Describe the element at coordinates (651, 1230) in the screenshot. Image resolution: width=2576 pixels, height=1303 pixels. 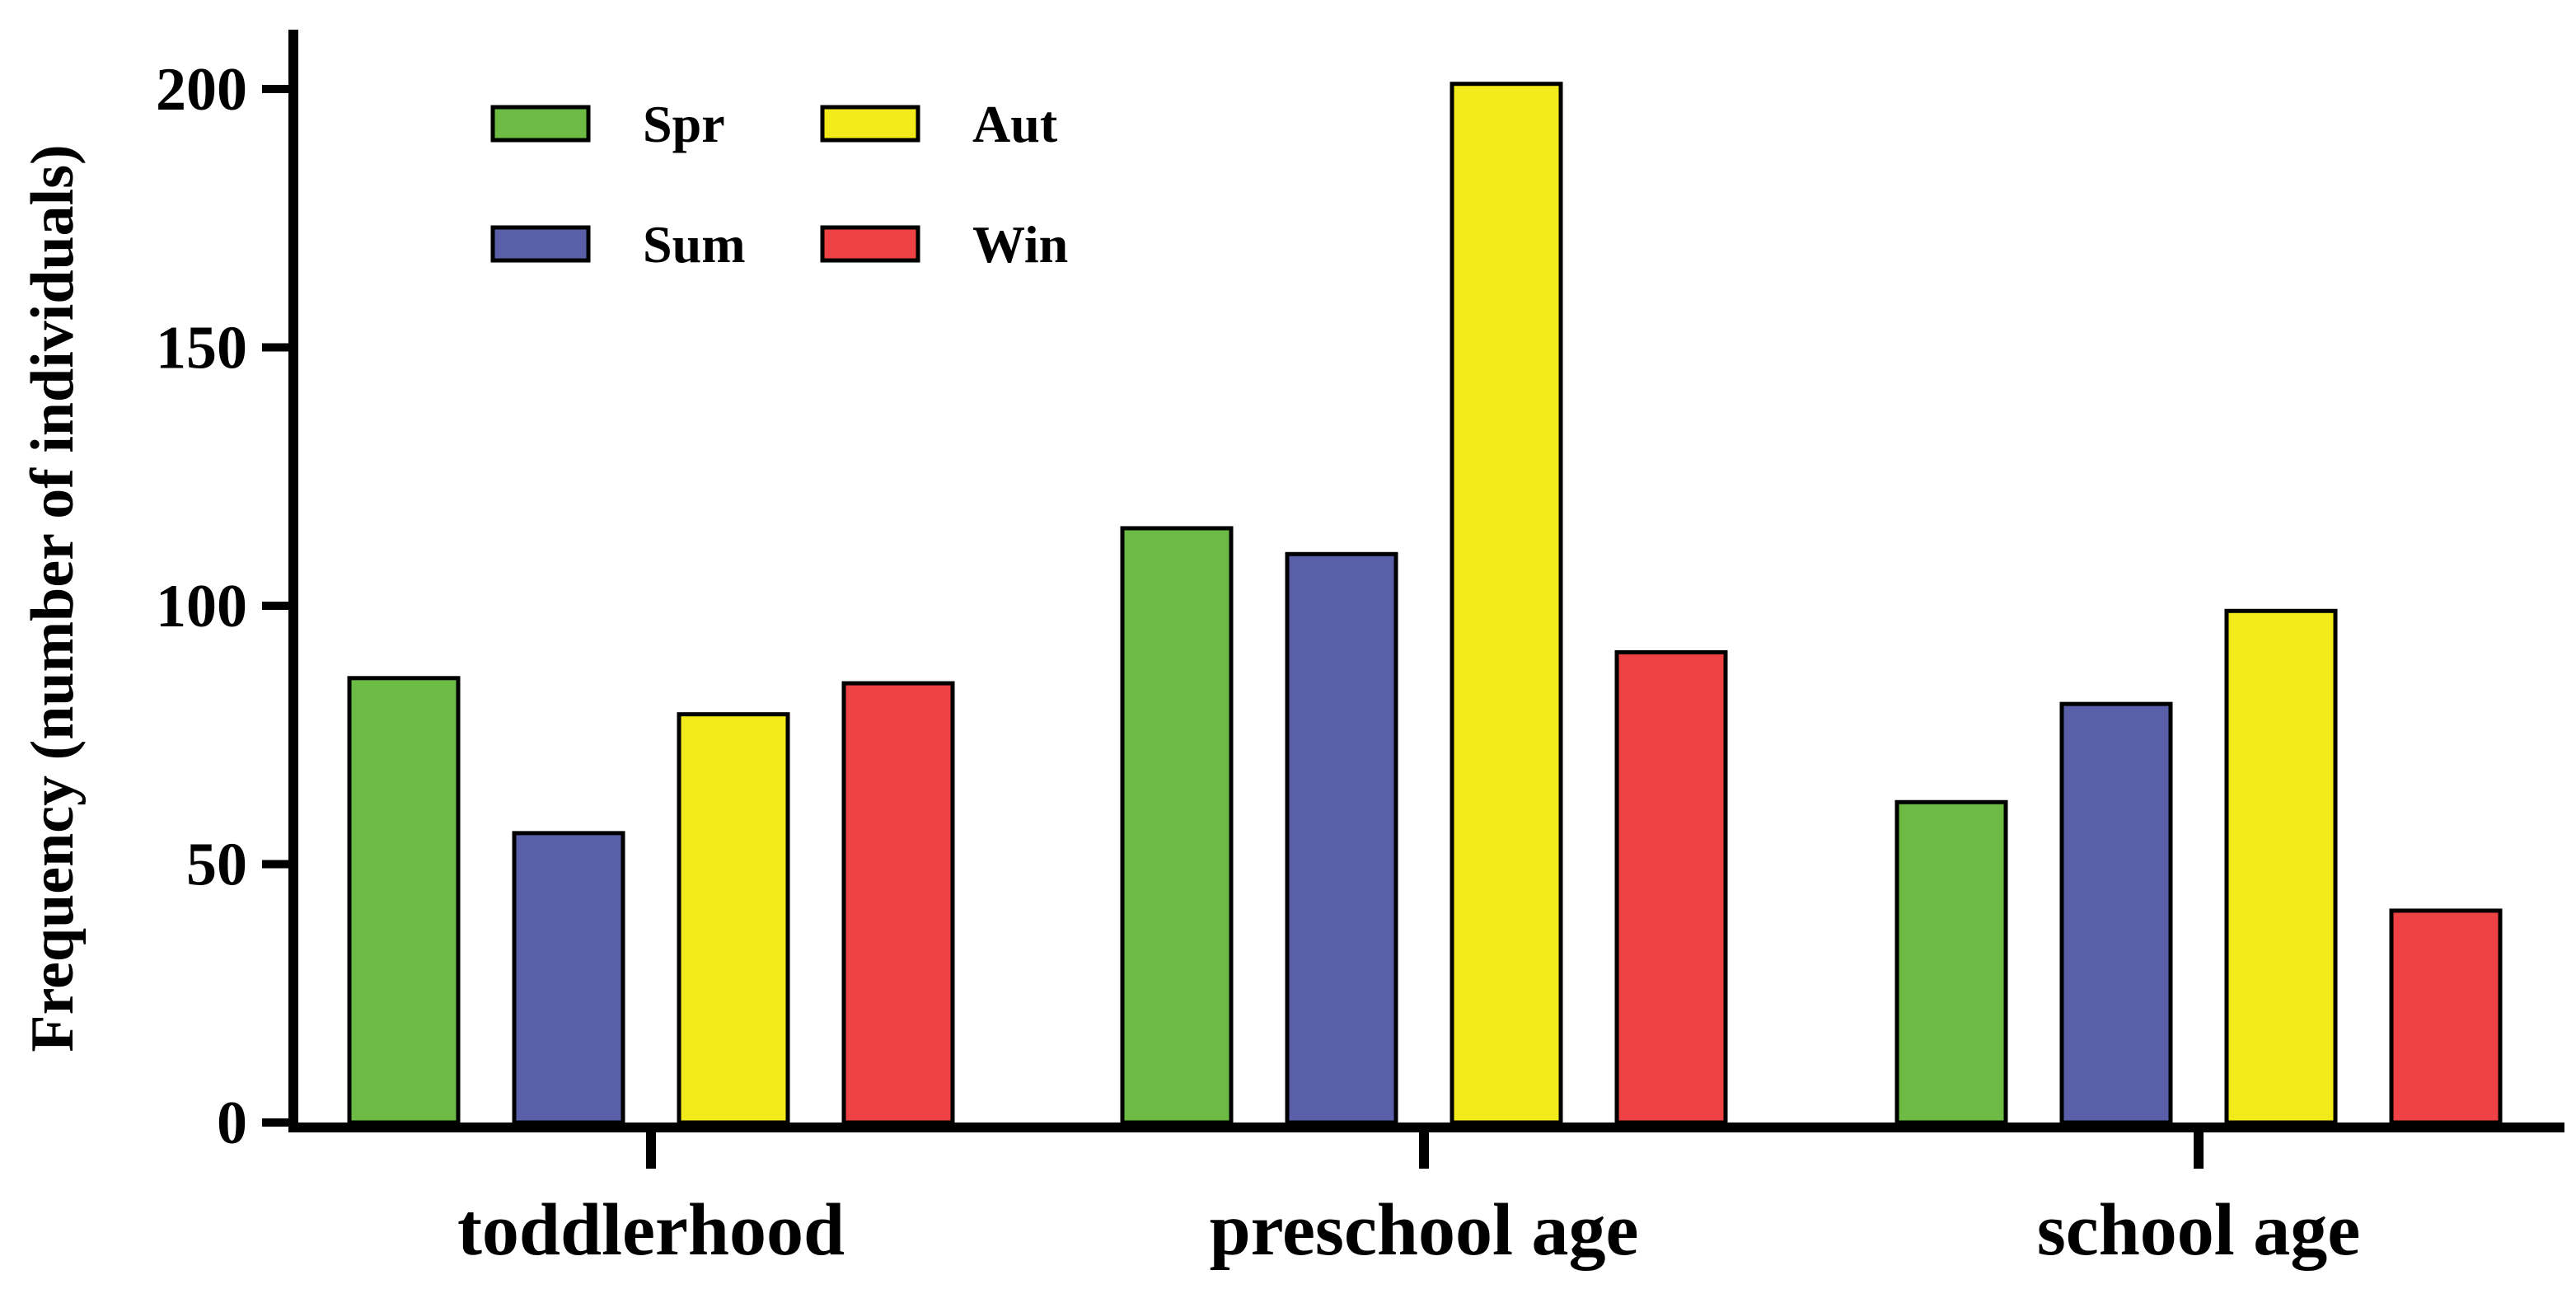
I see `x-tick-label: toddlerhood` at that location.